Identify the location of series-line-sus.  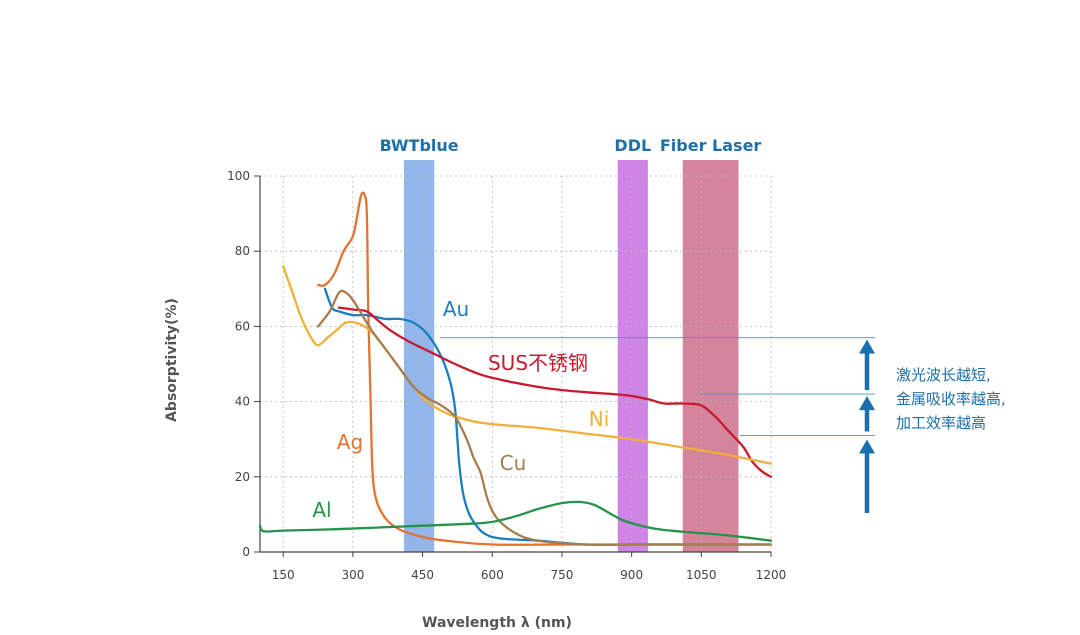
(555, 392).